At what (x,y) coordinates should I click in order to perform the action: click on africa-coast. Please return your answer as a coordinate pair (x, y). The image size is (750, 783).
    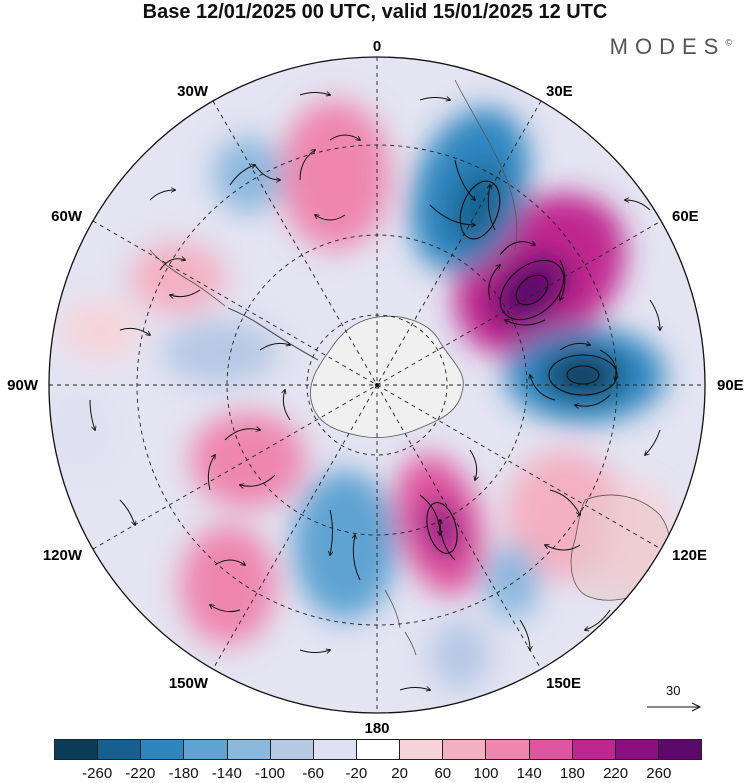
    Looking at the image, I should click on (486, 165).